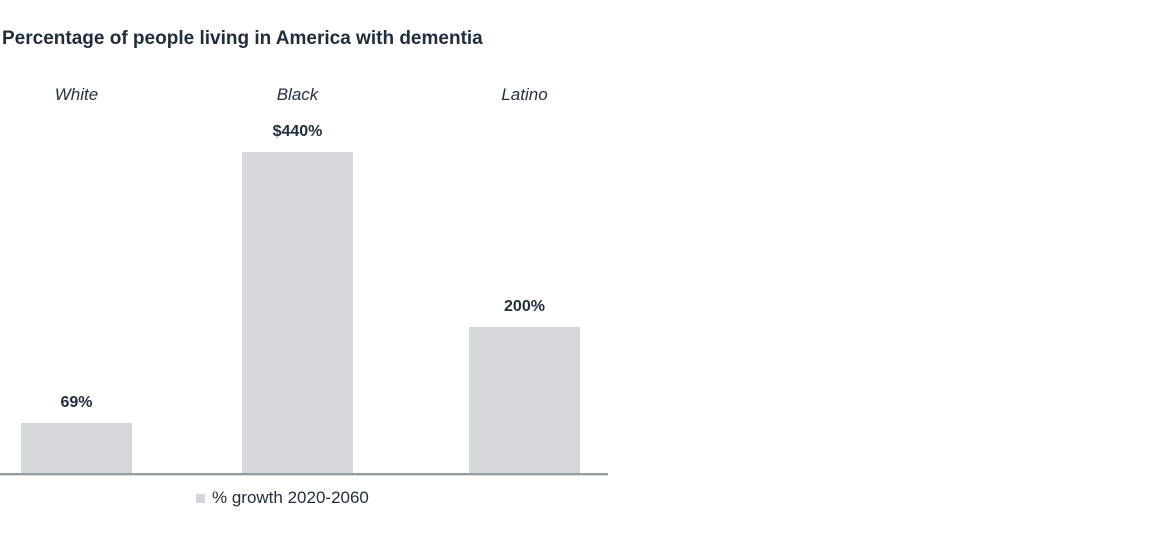  Describe the element at coordinates (524, 306) in the screenshot. I see `bar-value-label-latino: 200%` at that location.